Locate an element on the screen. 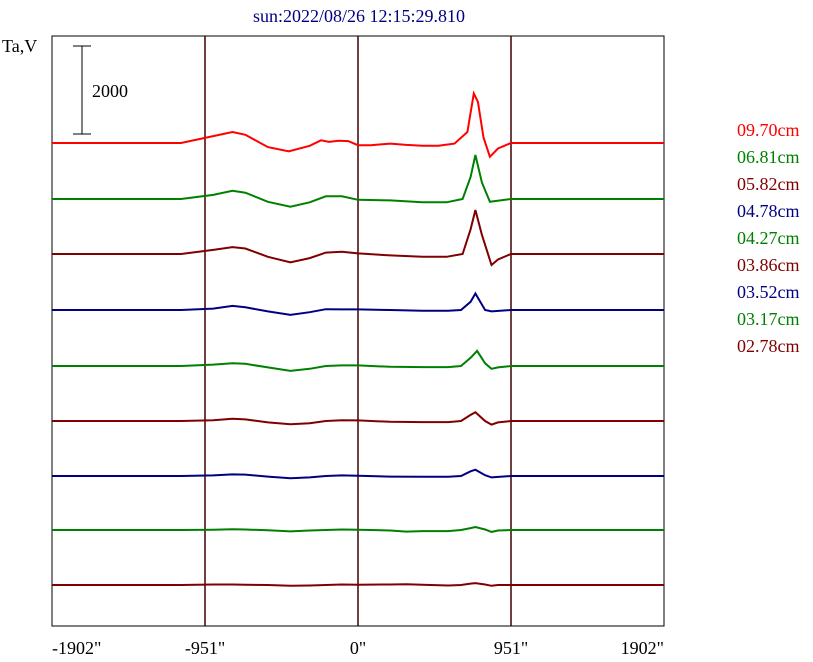 This screenshot has width=813, height=662. series-line-05.82cm is located at coordinates (358, 238).